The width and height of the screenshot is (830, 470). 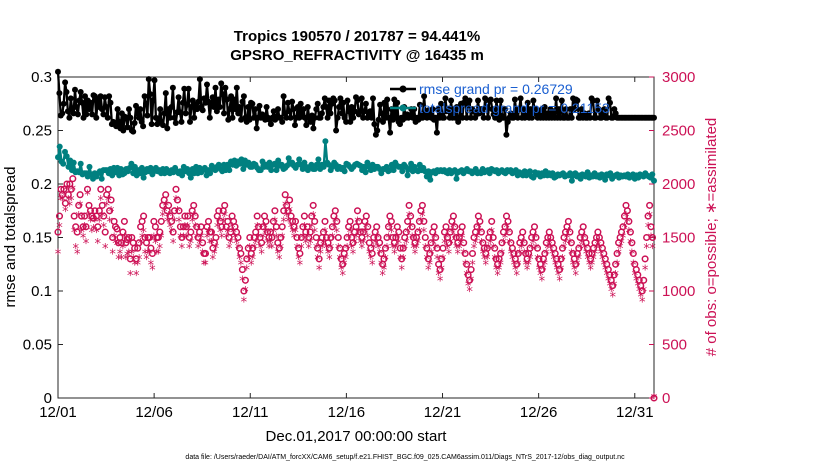 What do you see at coordinates (37, 238) in the screenshot?
I see `y-left-tick-label: 0.15` at bounding box center [37, 238].